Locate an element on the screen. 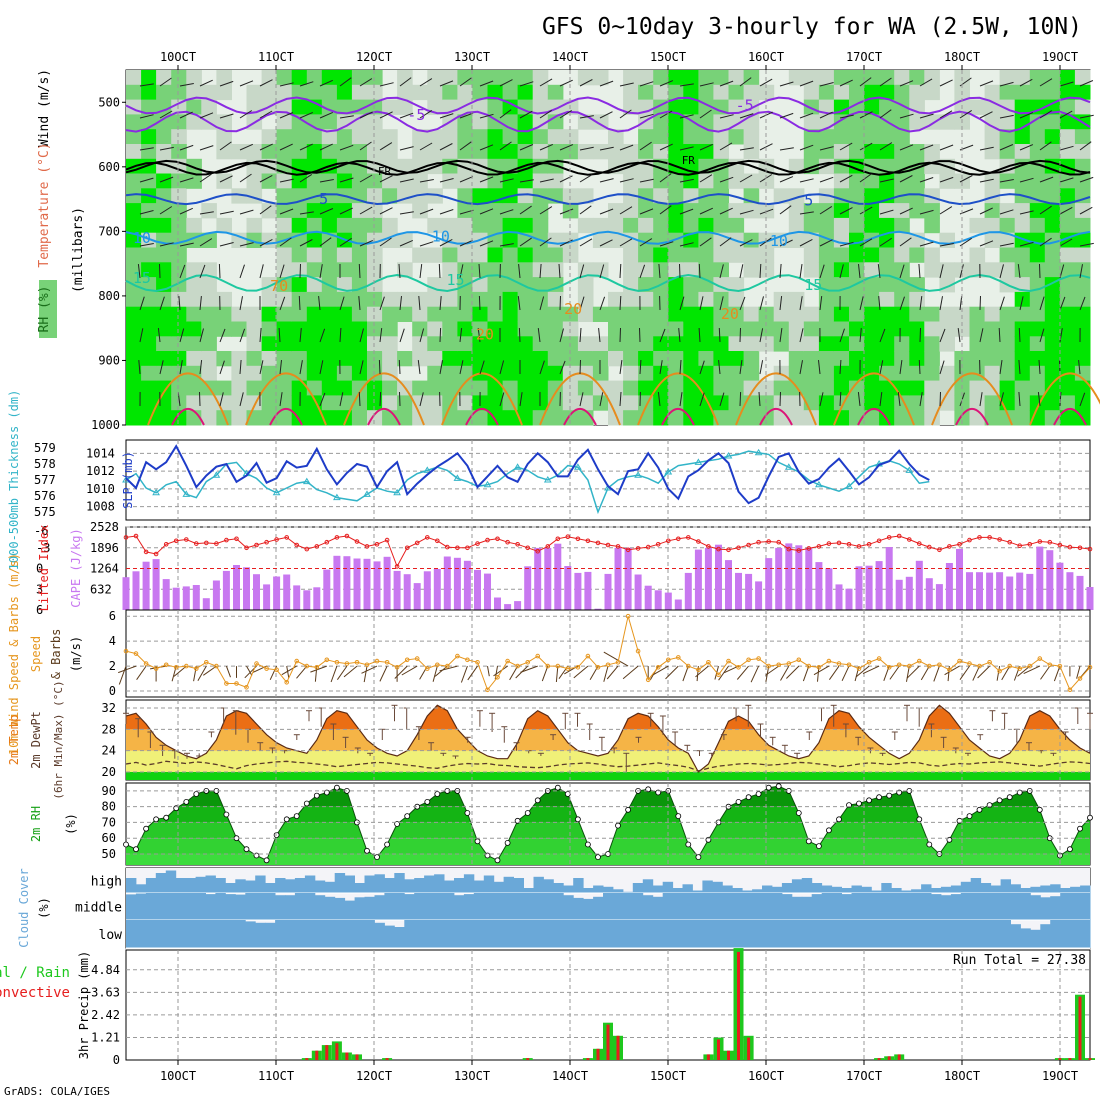 This screenshot has width=1100, height=1100. thickness-point is located at coordinates (367, 493).